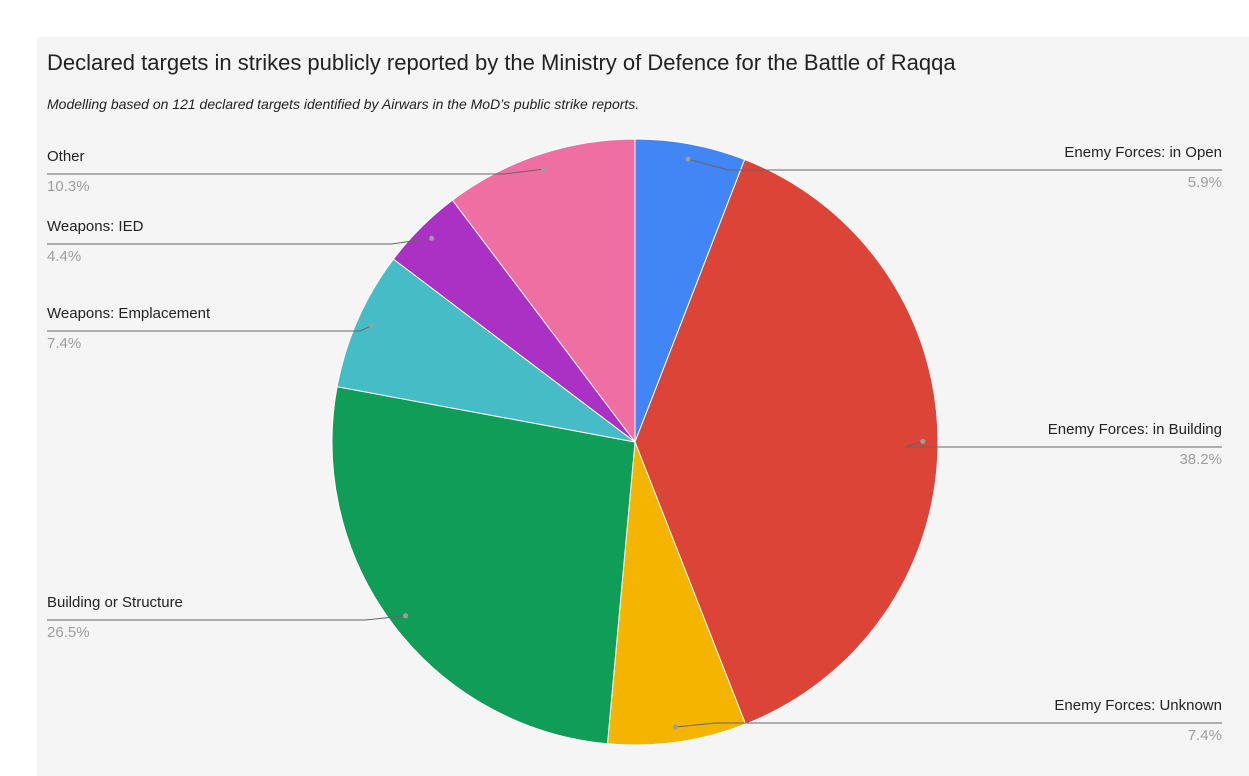 The width and height of the screenshot is (1249, 776). Describe the element at coordinates (209, 328) in the screenshot. I see `leader-line-weapons-emplacement` at that location.